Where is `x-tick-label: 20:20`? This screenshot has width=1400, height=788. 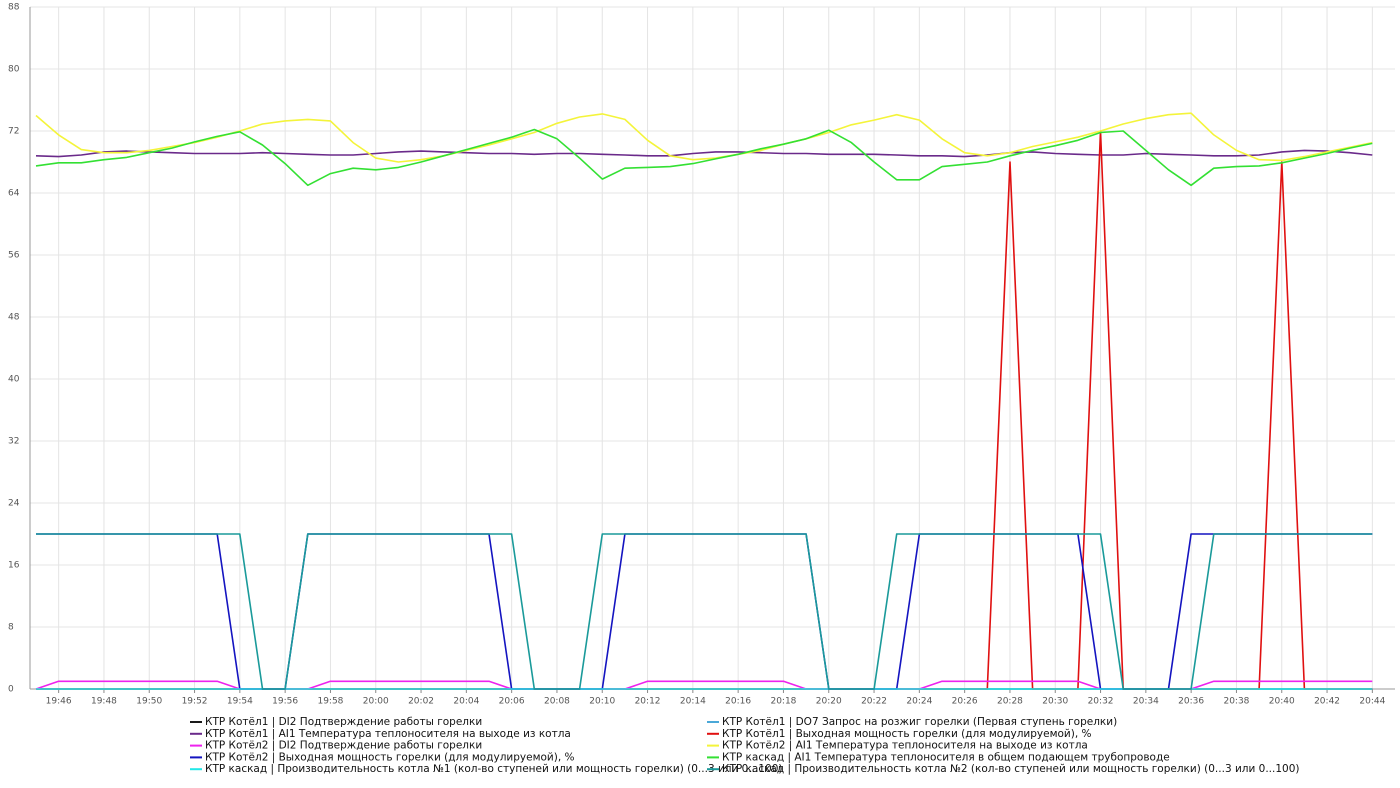 x-tick-label: 20:20 is located at coordinates (829, 702).